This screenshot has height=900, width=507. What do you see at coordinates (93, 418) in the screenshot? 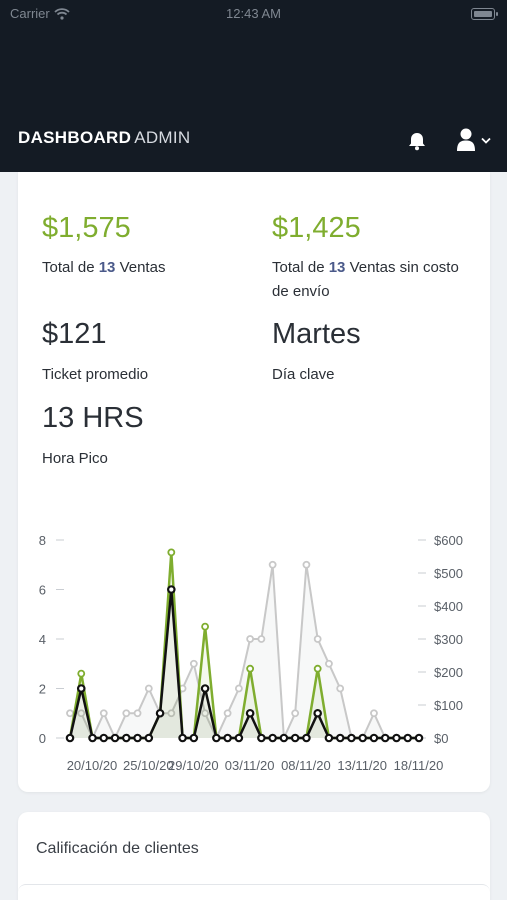
I see `peak-hour-value: 13 HRS` at bounding box center [93, 418].